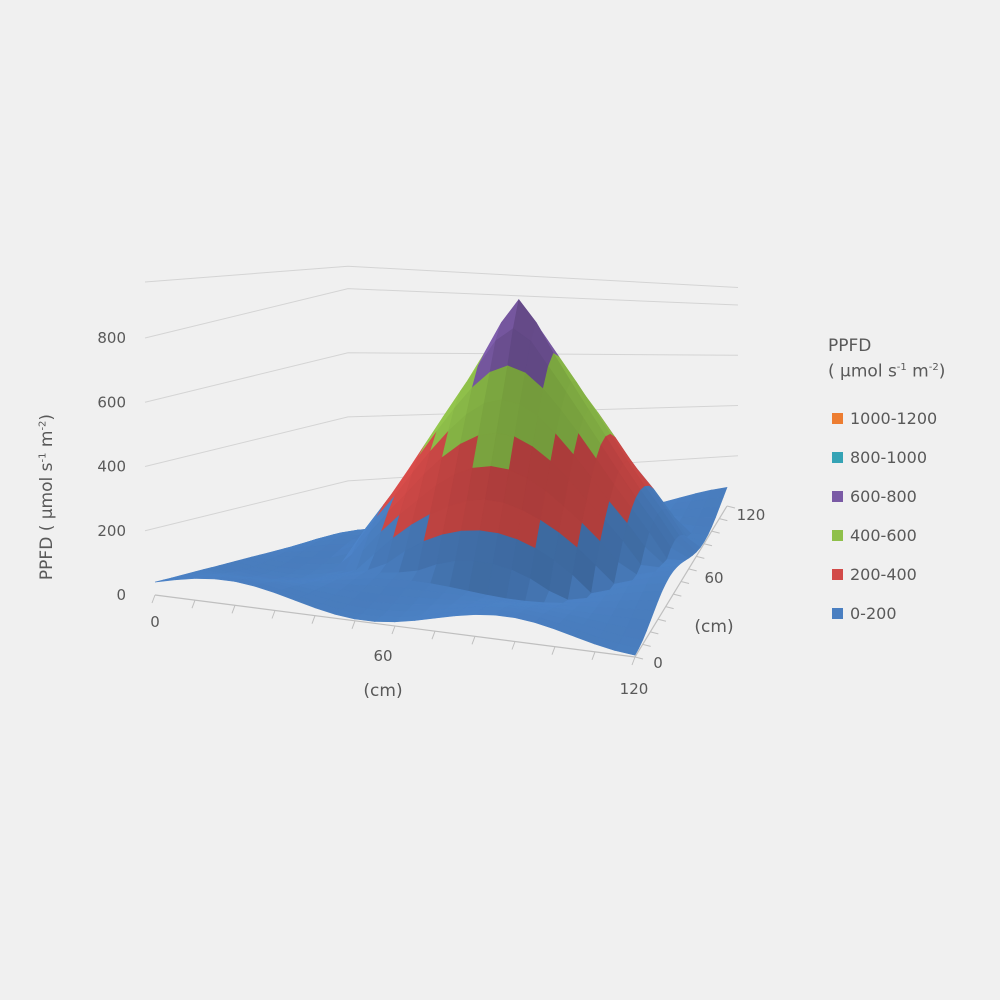 The image size is (1000, 1000). What do you see at coordinates (912, 613) in the screenshot?
I see `legend-item: 0-200` at bounding box center [912, 613].